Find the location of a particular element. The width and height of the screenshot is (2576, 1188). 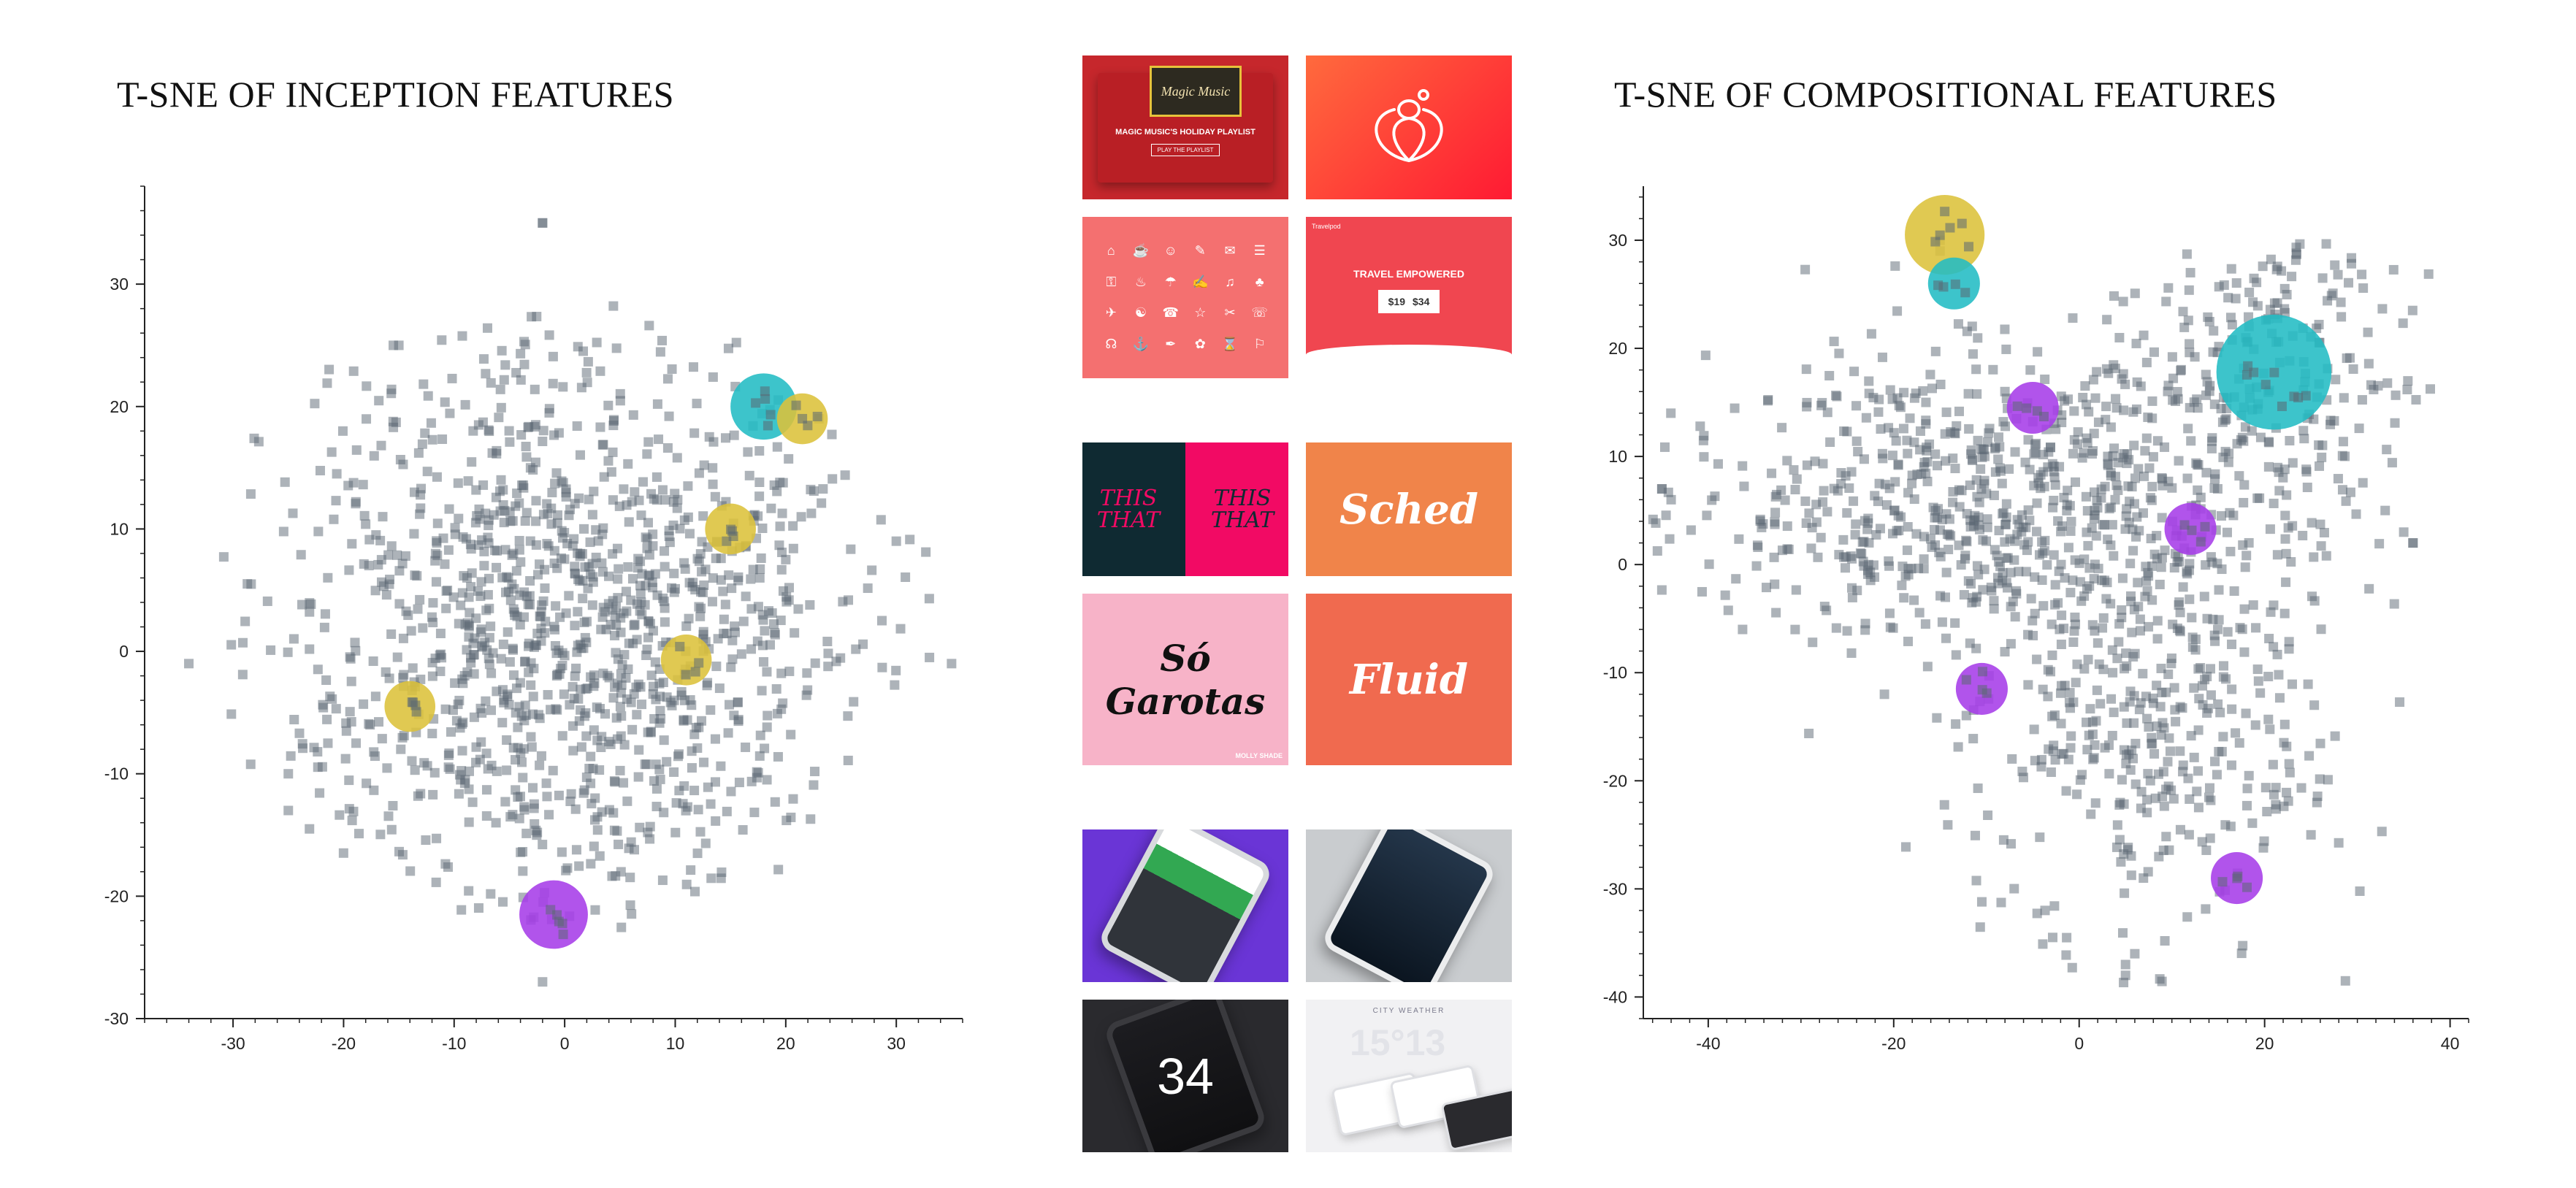

sched-logo: Sched is located at coordinates (1409, 510).